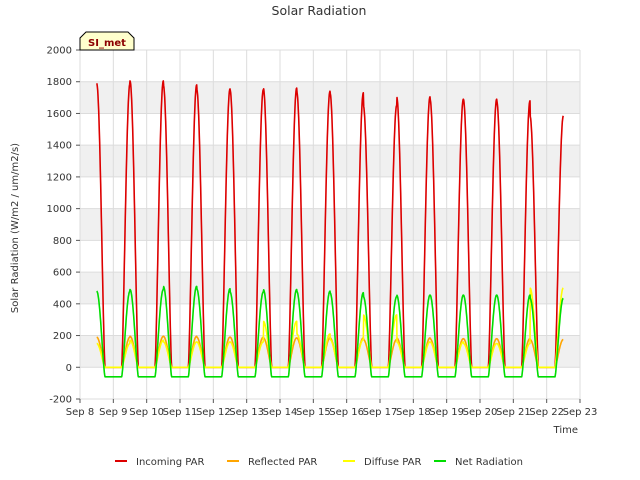 Image resolution: width=640 pixels, height=480 pixels. I want to click on y-tick-label: 1400, so click(59, 146).